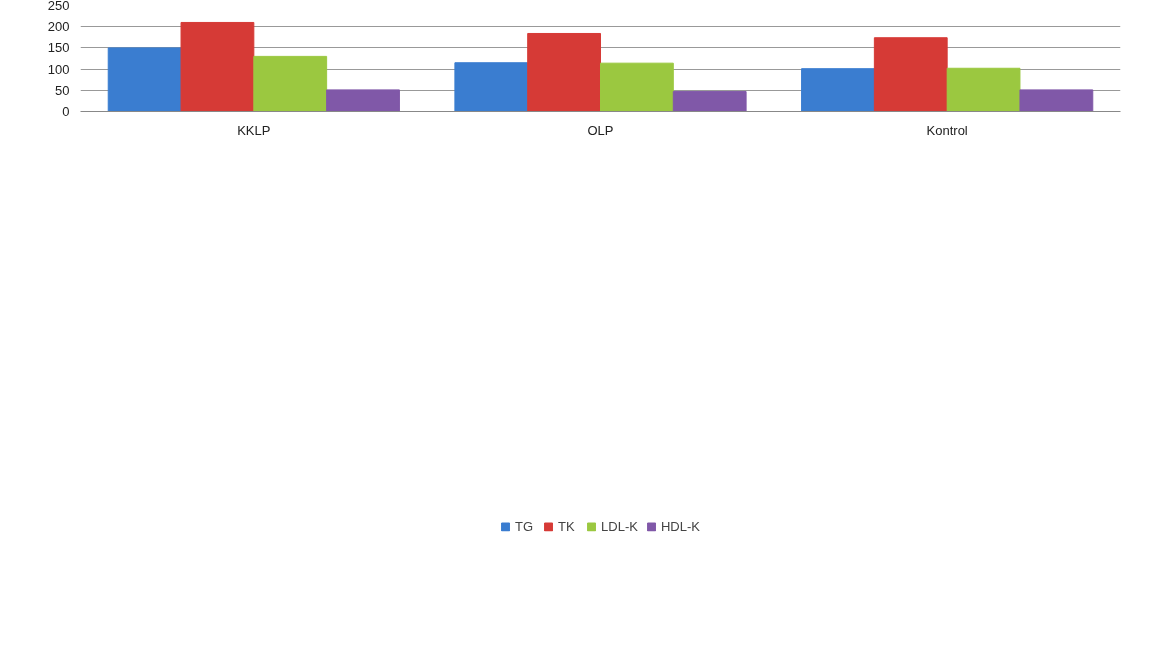  I want to click on legend-label: LDL-K, so click(619, 526).